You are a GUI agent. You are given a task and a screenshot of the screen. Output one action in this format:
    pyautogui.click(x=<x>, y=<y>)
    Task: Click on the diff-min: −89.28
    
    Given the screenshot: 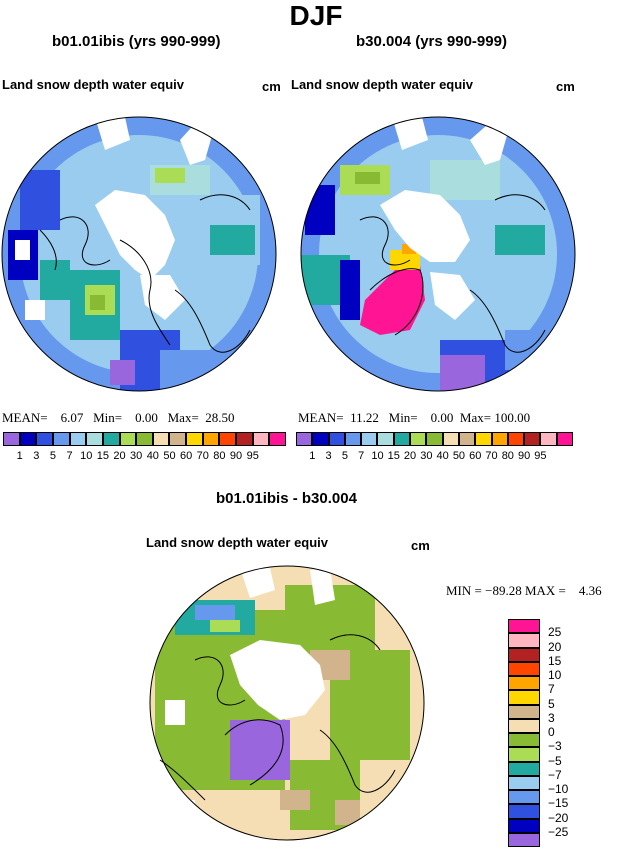 What is the action you would take?
    pyautogui.click(x=503, y=590)
    